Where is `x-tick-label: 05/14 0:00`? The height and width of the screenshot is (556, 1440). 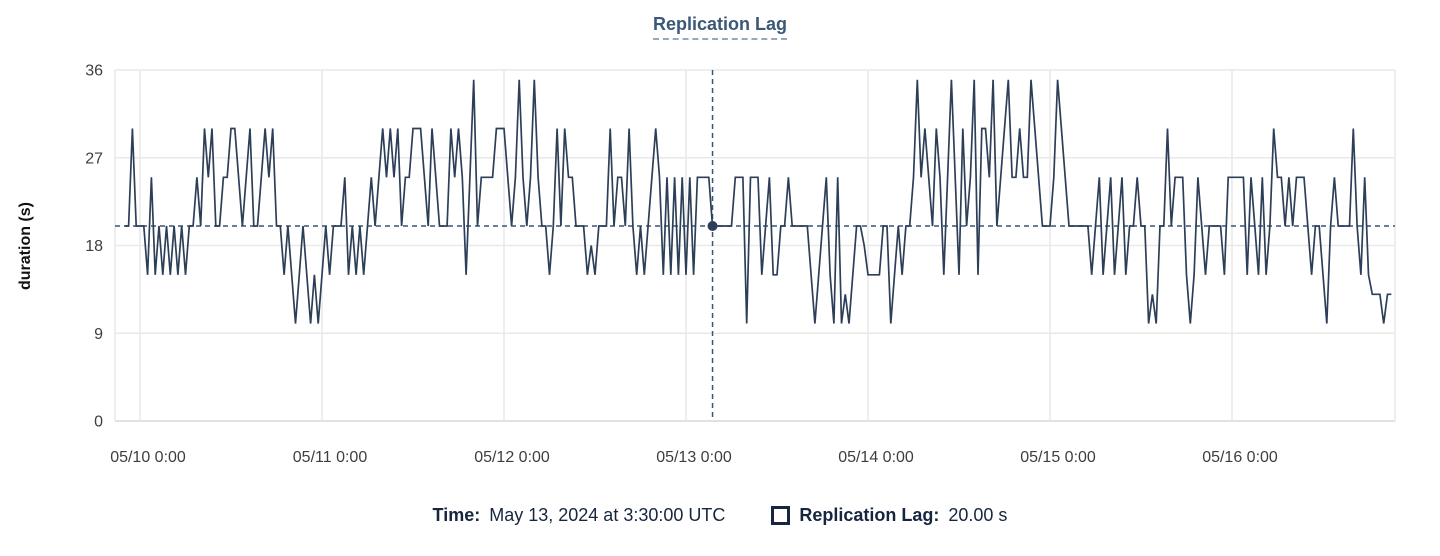
x-tick-label: 05/14 0:00 is located at coordinates (876, 457).